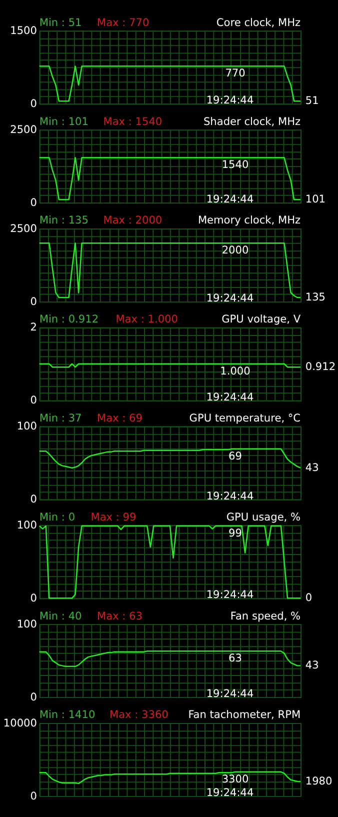 This screenshot has height=817, width=338. What do you see at coordinates (20, 723) in the screenshot?
I see `y-tick-label: 10000` at bounding box center [20, 723].